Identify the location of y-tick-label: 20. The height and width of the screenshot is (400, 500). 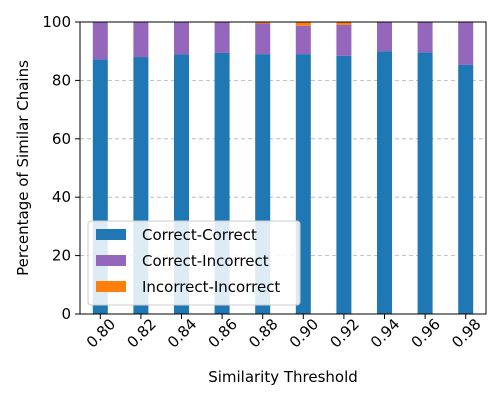
(61, 256).